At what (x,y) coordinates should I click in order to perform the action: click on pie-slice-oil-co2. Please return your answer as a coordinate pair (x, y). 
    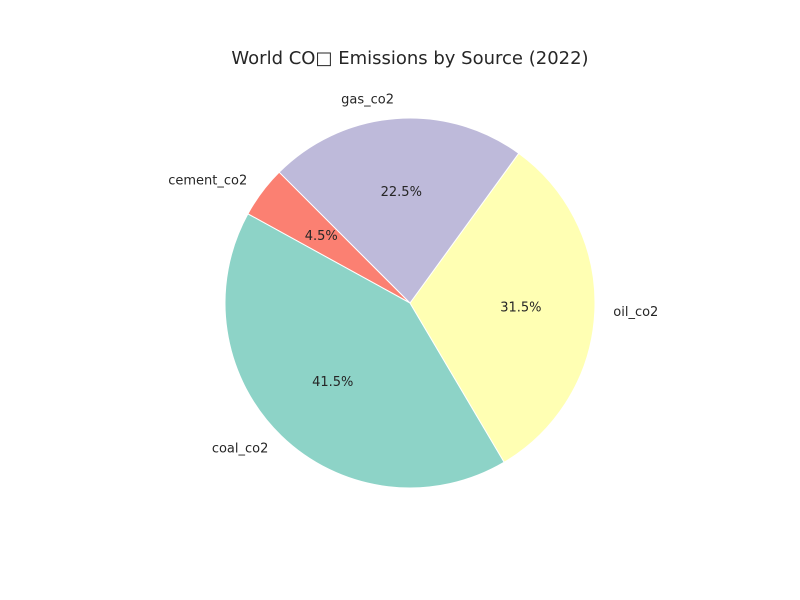
    Looking at the image, I should click on (502, 307).